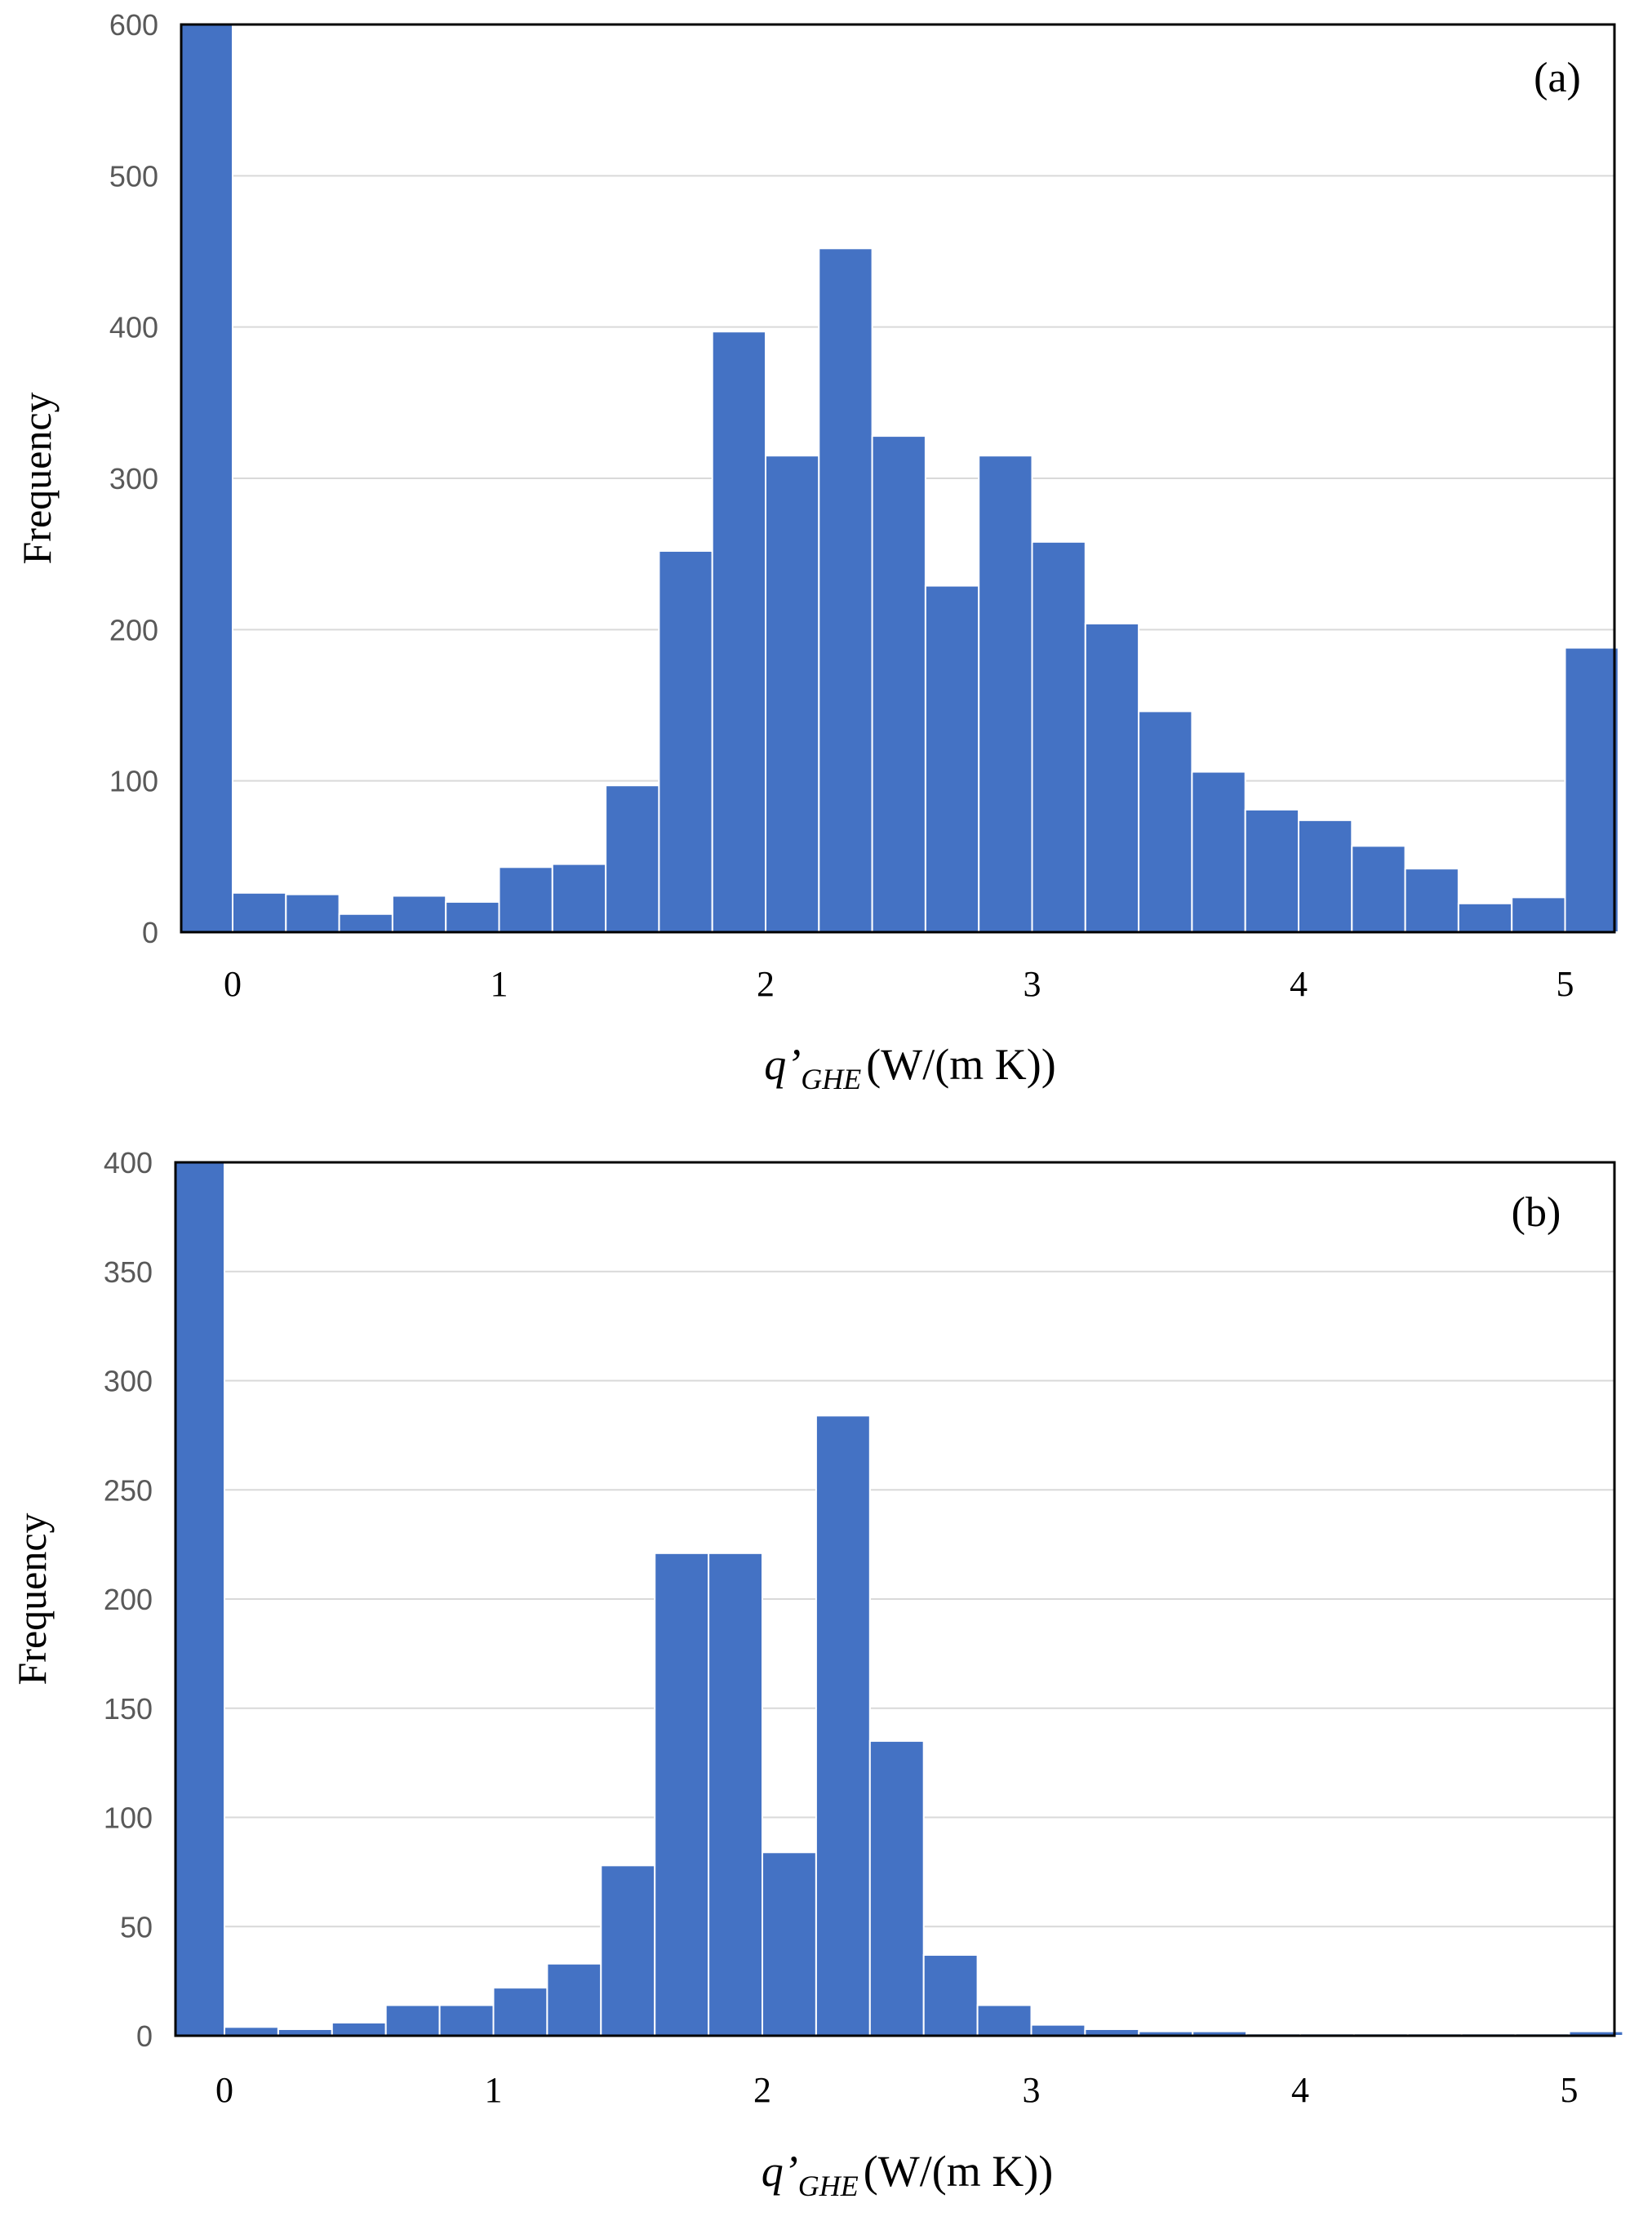 Image resolution: width=1652 pixels, height=2230 pixels. What do you see at coordinates (133, 176) in the screenshot?
I see `y-tick-label-a: 500` at bounding box center [133, 176].